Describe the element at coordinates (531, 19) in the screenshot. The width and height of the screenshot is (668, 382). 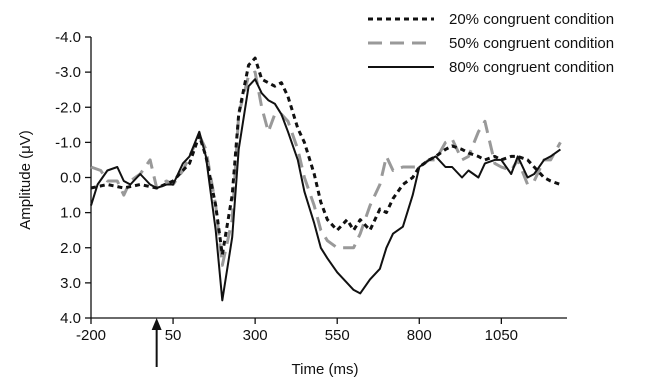
I see `legend-label-20: 20% congruent condition` at that location.